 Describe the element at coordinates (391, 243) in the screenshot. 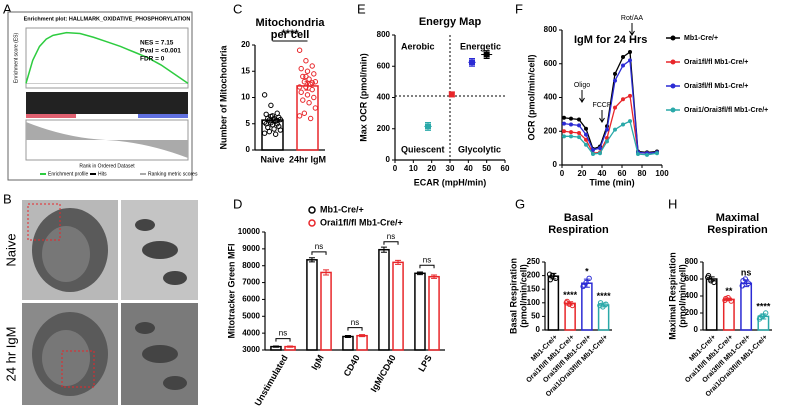

I see `bracket` at that location.